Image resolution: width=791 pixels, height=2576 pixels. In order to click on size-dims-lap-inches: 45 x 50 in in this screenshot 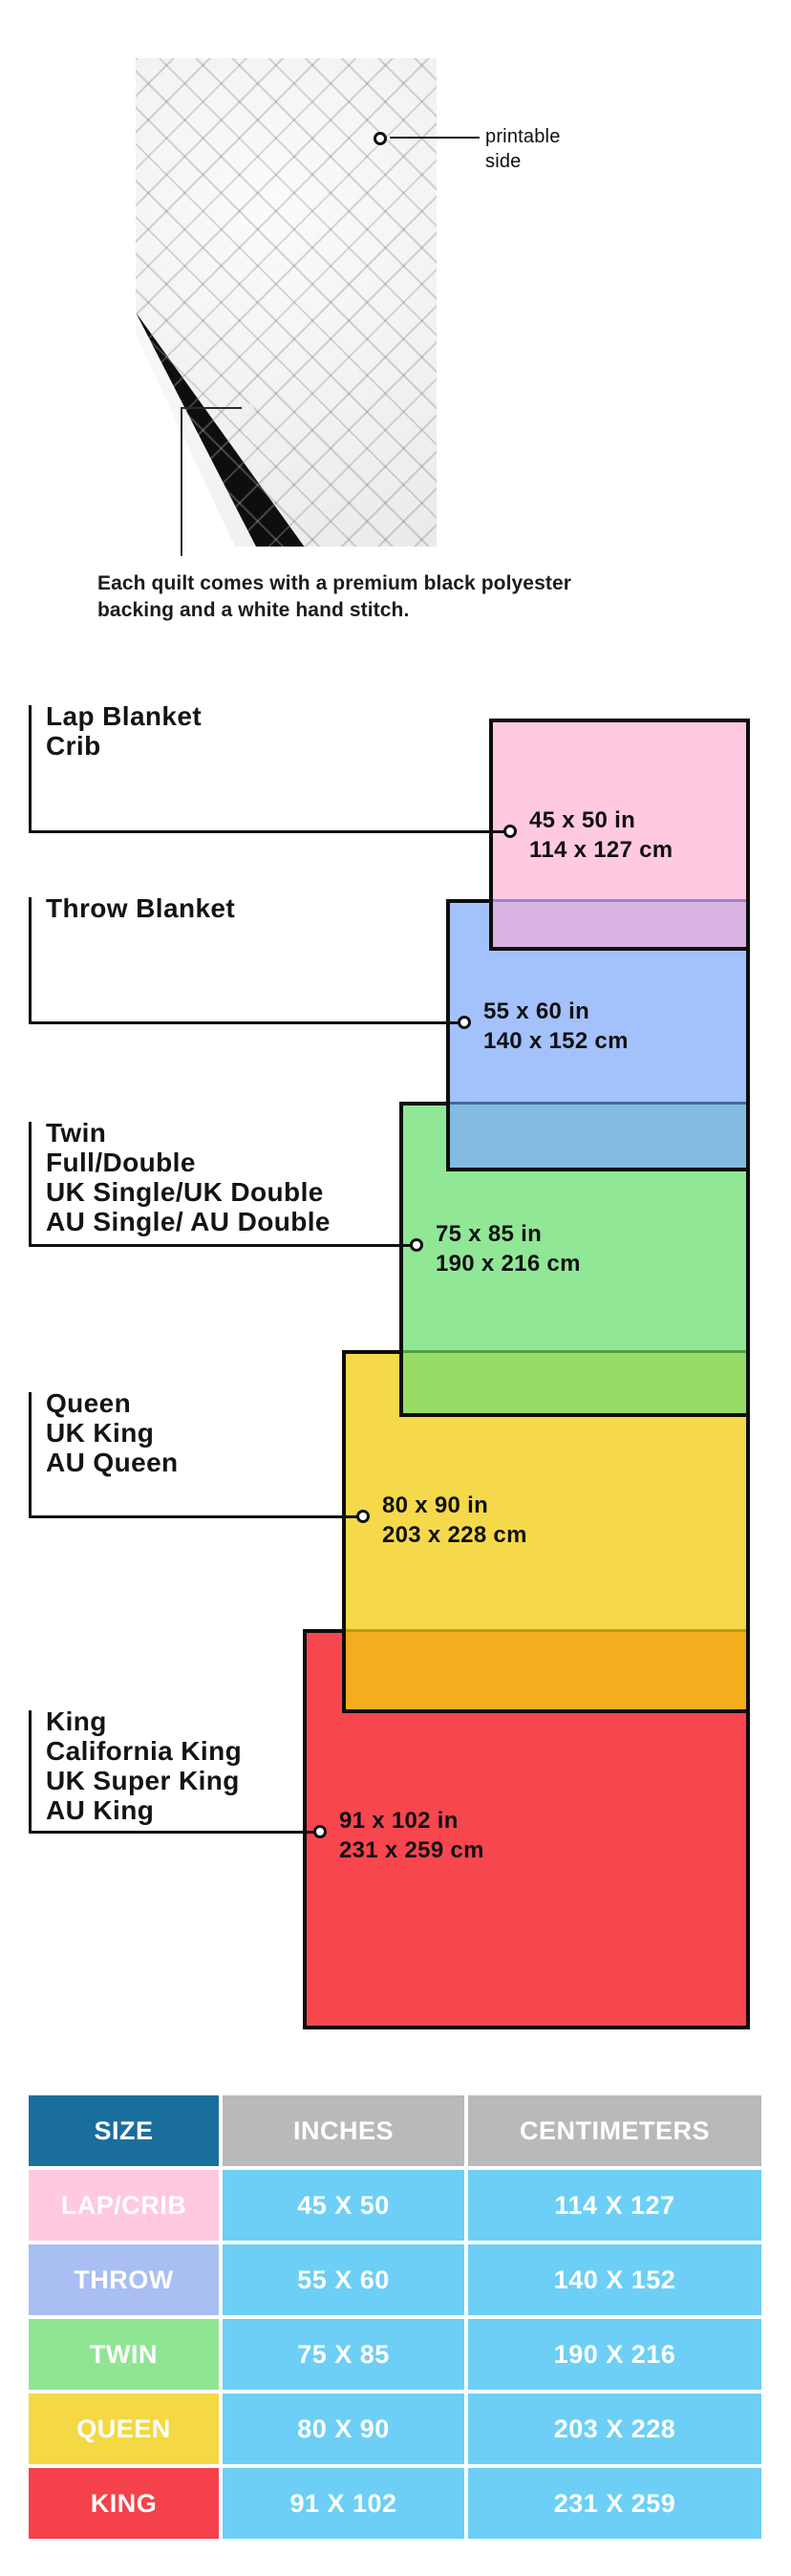, I will do `click(582, 820)`.